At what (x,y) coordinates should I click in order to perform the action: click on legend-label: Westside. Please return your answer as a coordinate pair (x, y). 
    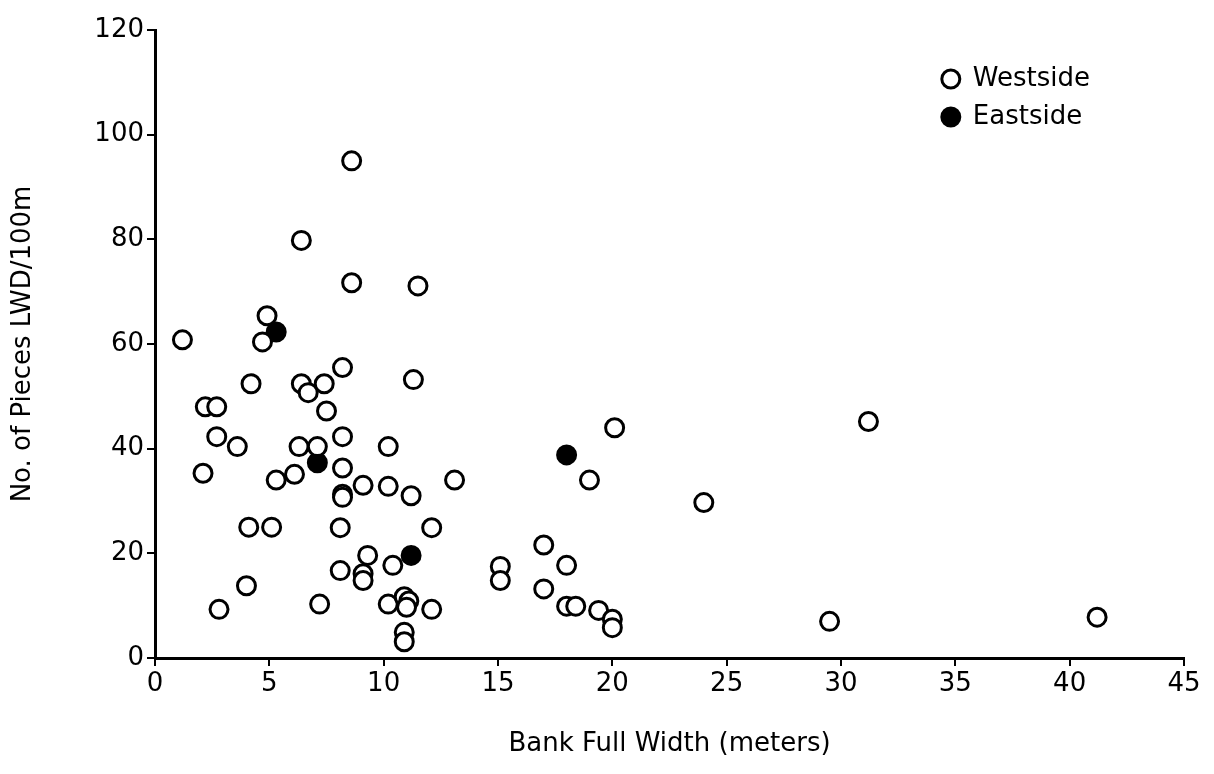
    Looking at the image, I should click on (1031, 76).